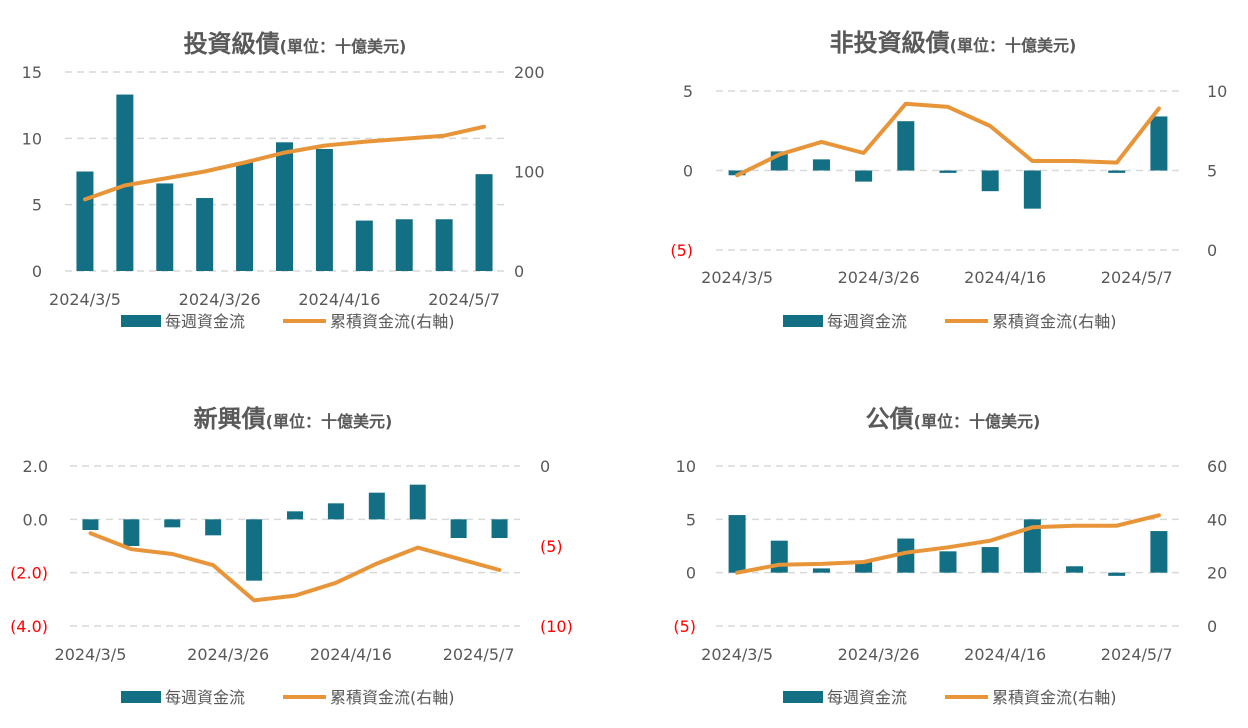  Describe the element at coordinates (890, 43) in the screenshot. I see `chart-title-main: 非投資級債` at that location.